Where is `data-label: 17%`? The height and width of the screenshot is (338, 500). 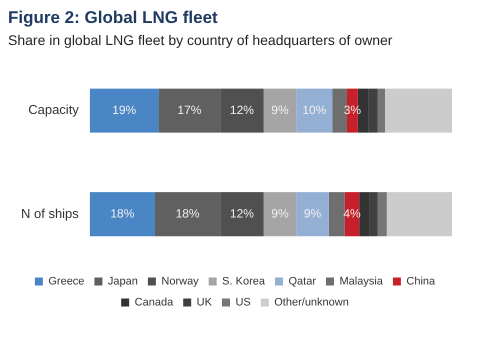 data-label: 17% is located at coordinates (189, 109).